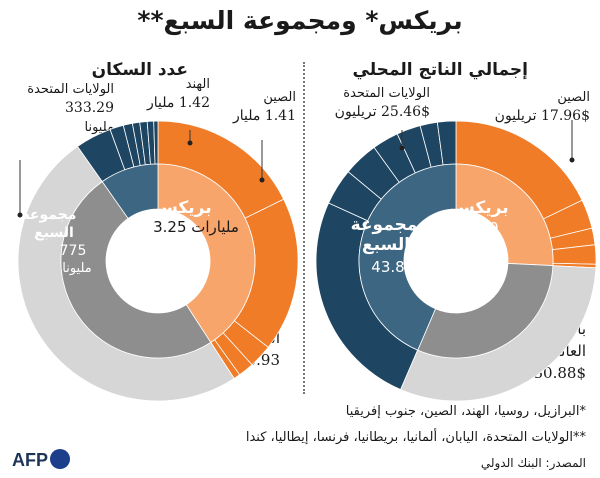 The height and width of the screenshot is (478, 600). I want to click on pop-g7-unit: مليونا, so click(77, 268).